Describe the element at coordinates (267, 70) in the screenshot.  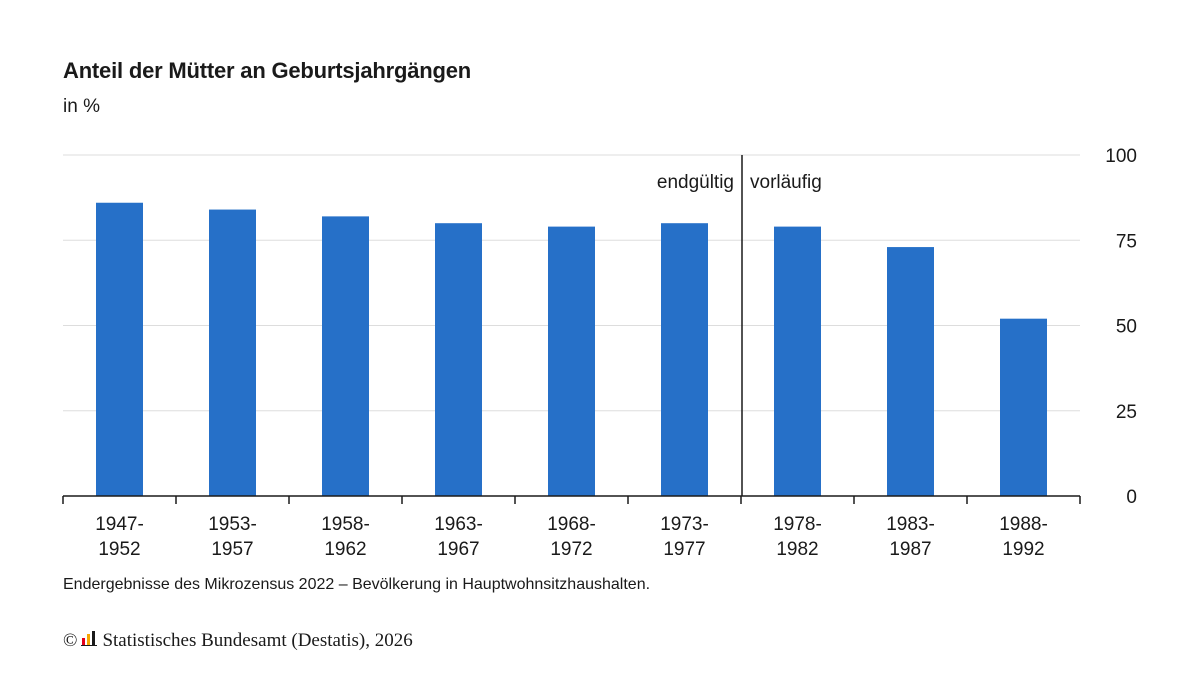
I see `chart-title: Anteil der Mütter an Geburtsjahrgängen` at that location.